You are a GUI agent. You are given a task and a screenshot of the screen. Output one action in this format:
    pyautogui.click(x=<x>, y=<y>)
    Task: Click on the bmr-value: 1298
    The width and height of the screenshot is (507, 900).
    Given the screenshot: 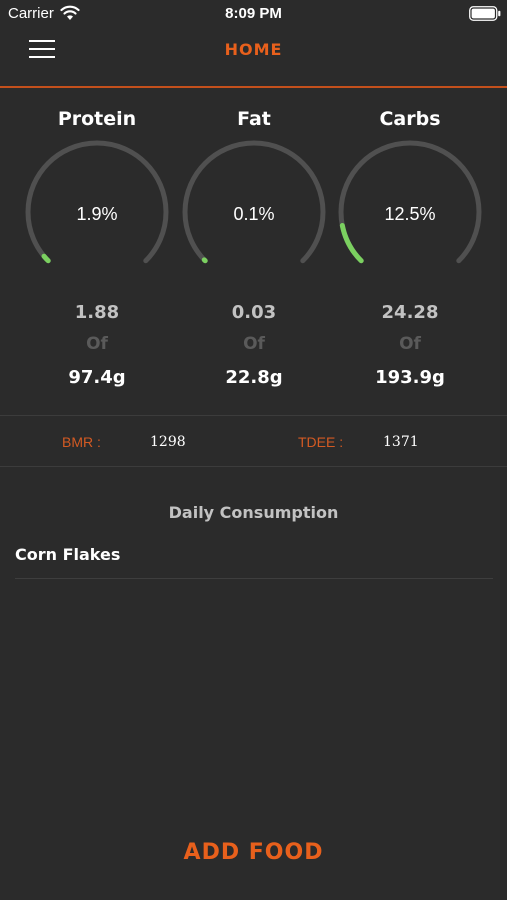 What is the action you would take?
    pyautogui.click(x=168, y=442)
    